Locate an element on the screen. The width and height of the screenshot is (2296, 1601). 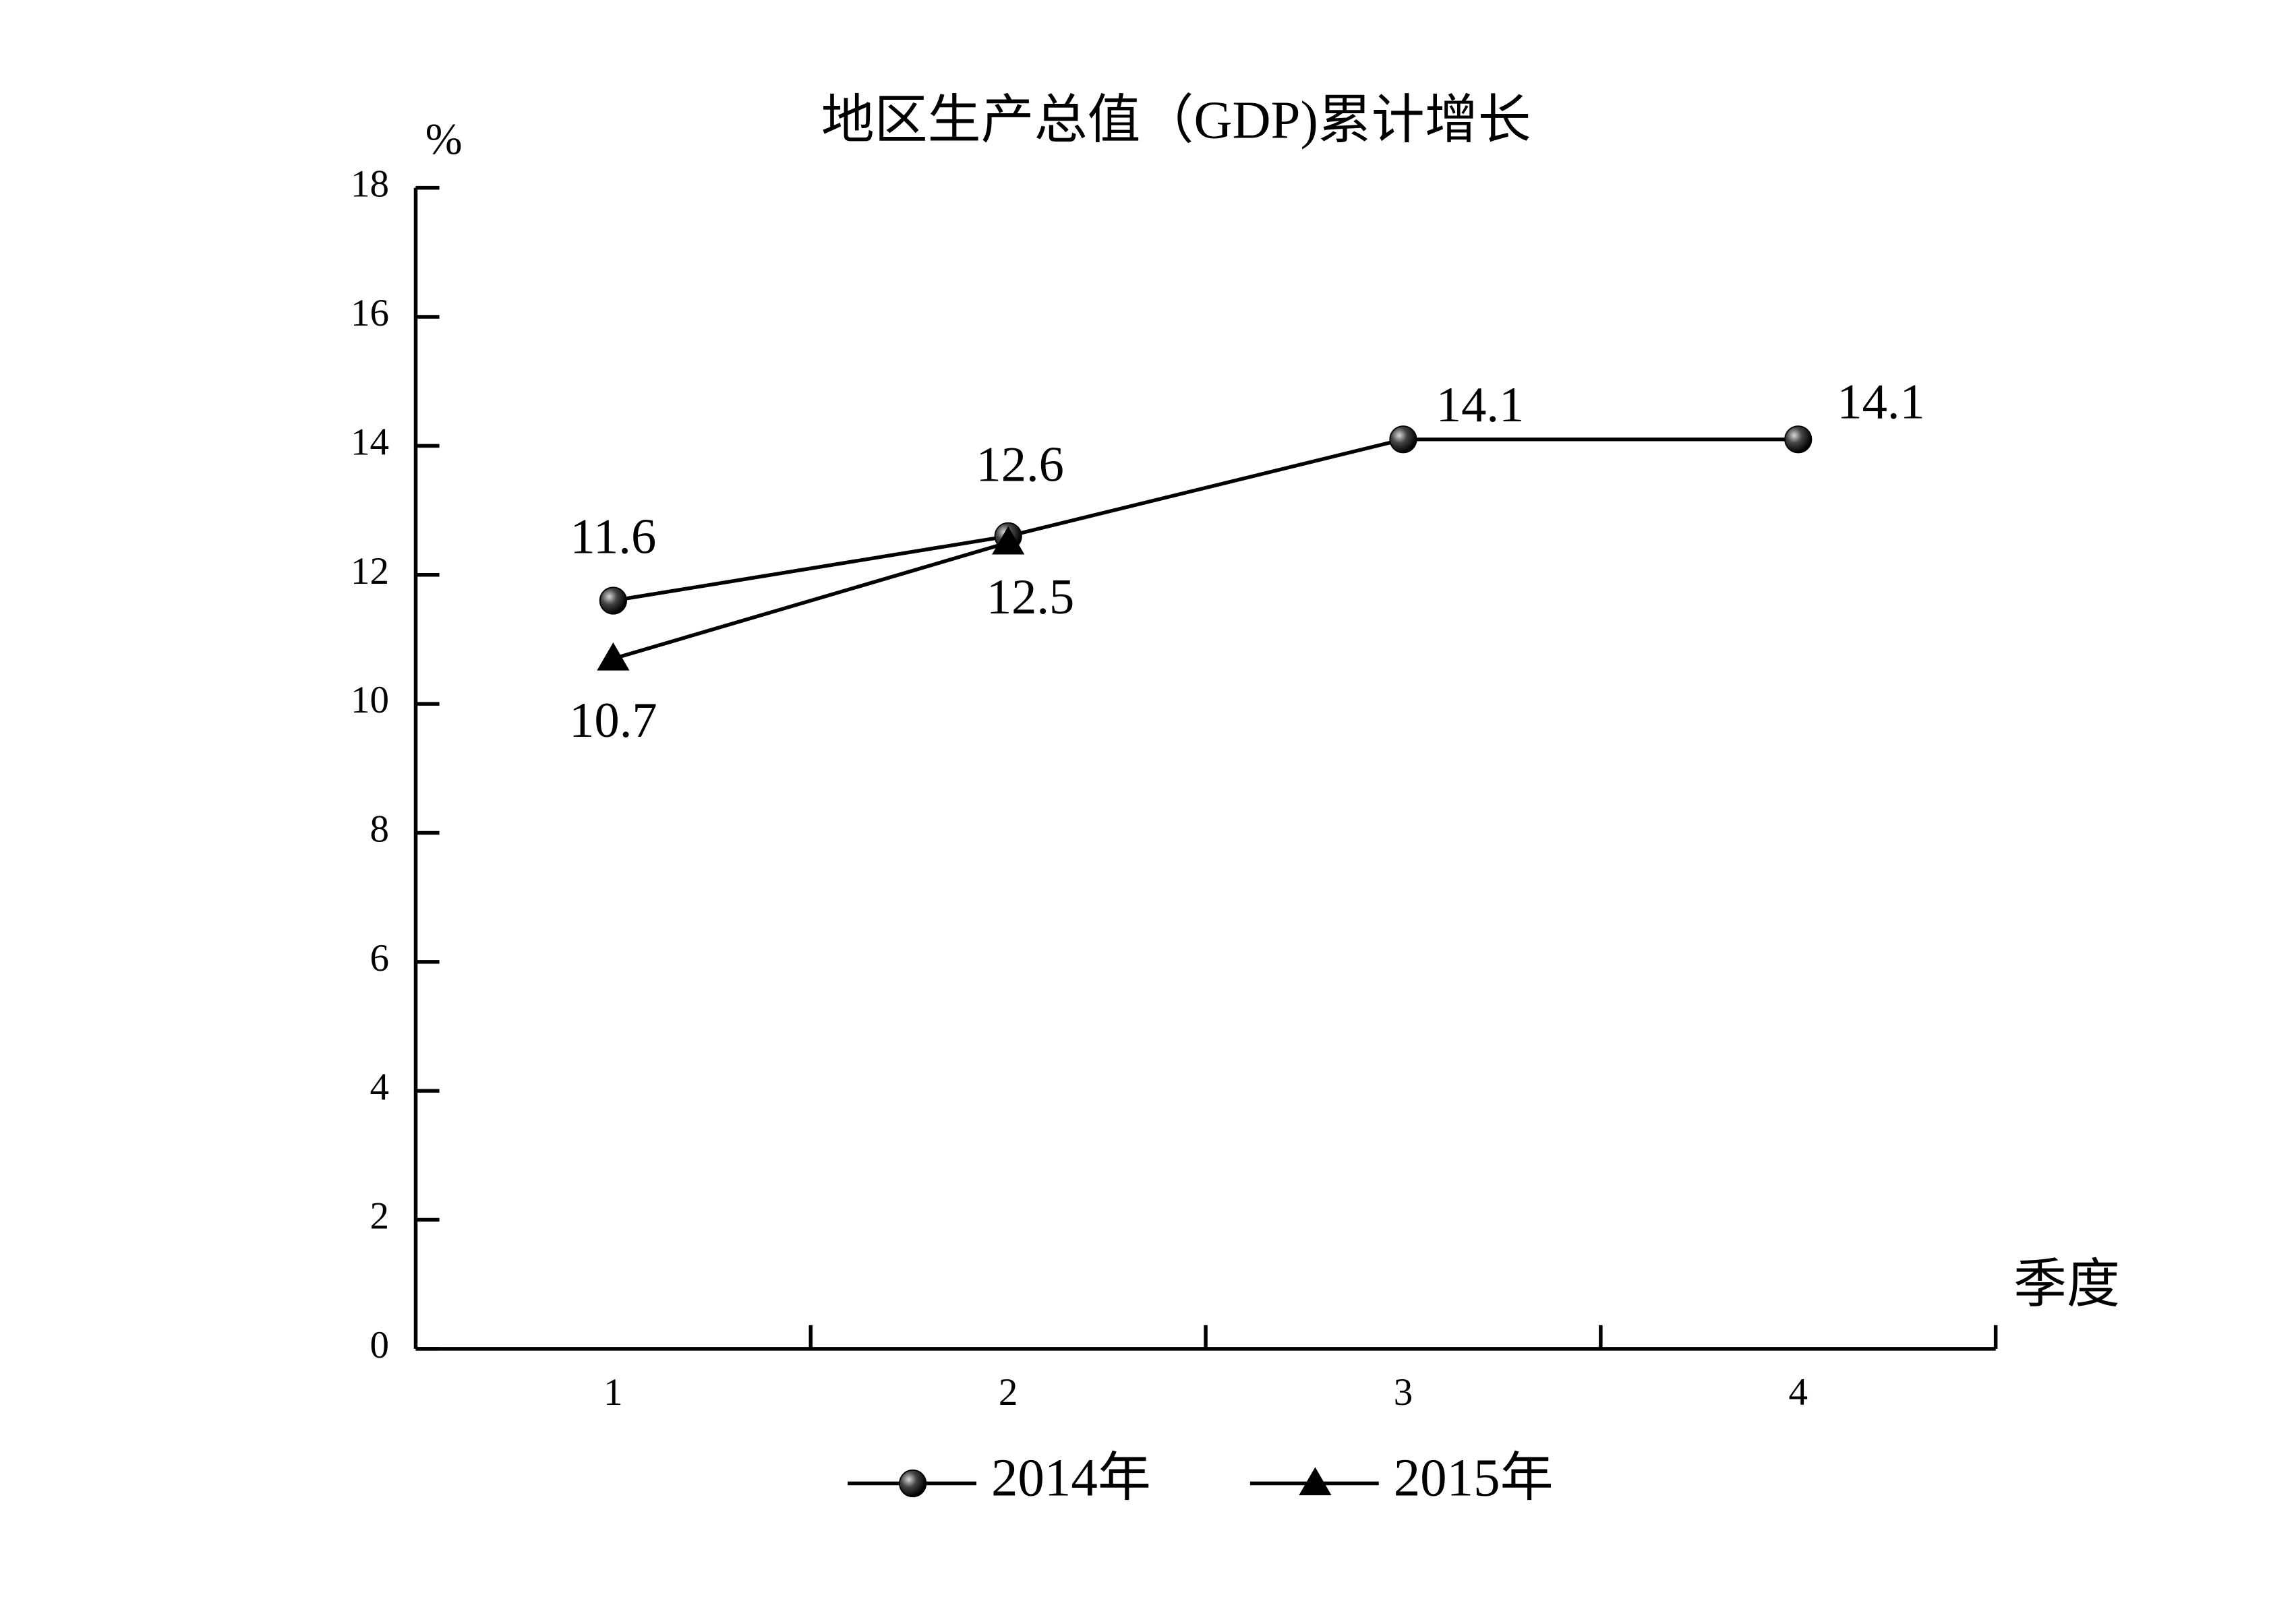
x-tick-label: 4 is located at coordinates (1798, 1392).